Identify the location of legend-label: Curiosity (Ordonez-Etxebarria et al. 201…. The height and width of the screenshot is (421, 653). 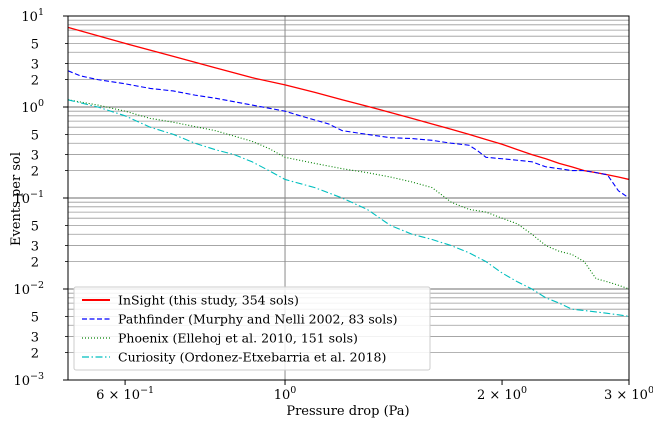
(252, 357).